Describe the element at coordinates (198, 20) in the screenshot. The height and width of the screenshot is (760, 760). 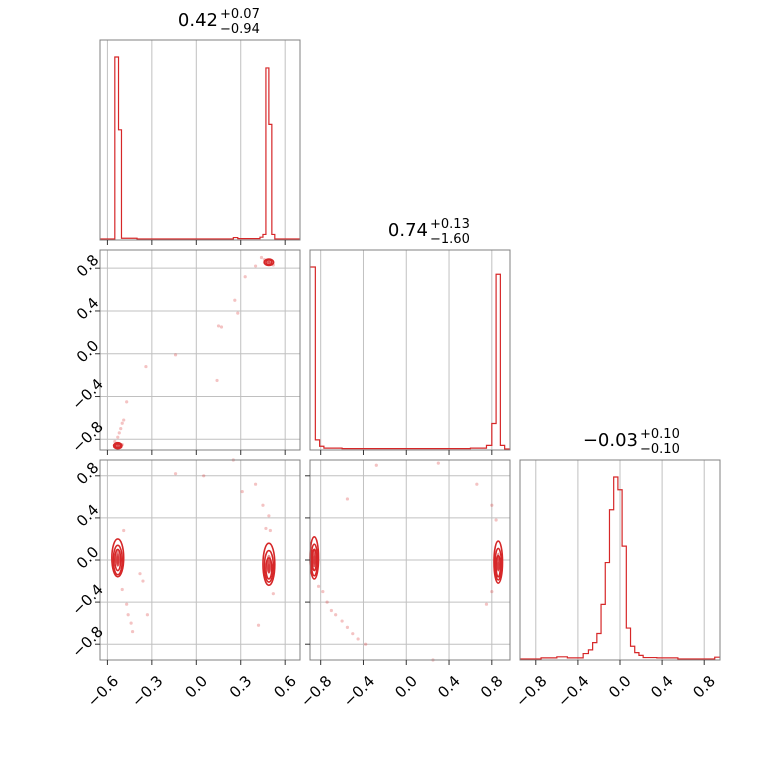
I see `marginal-title-median: 0.42` at that location.